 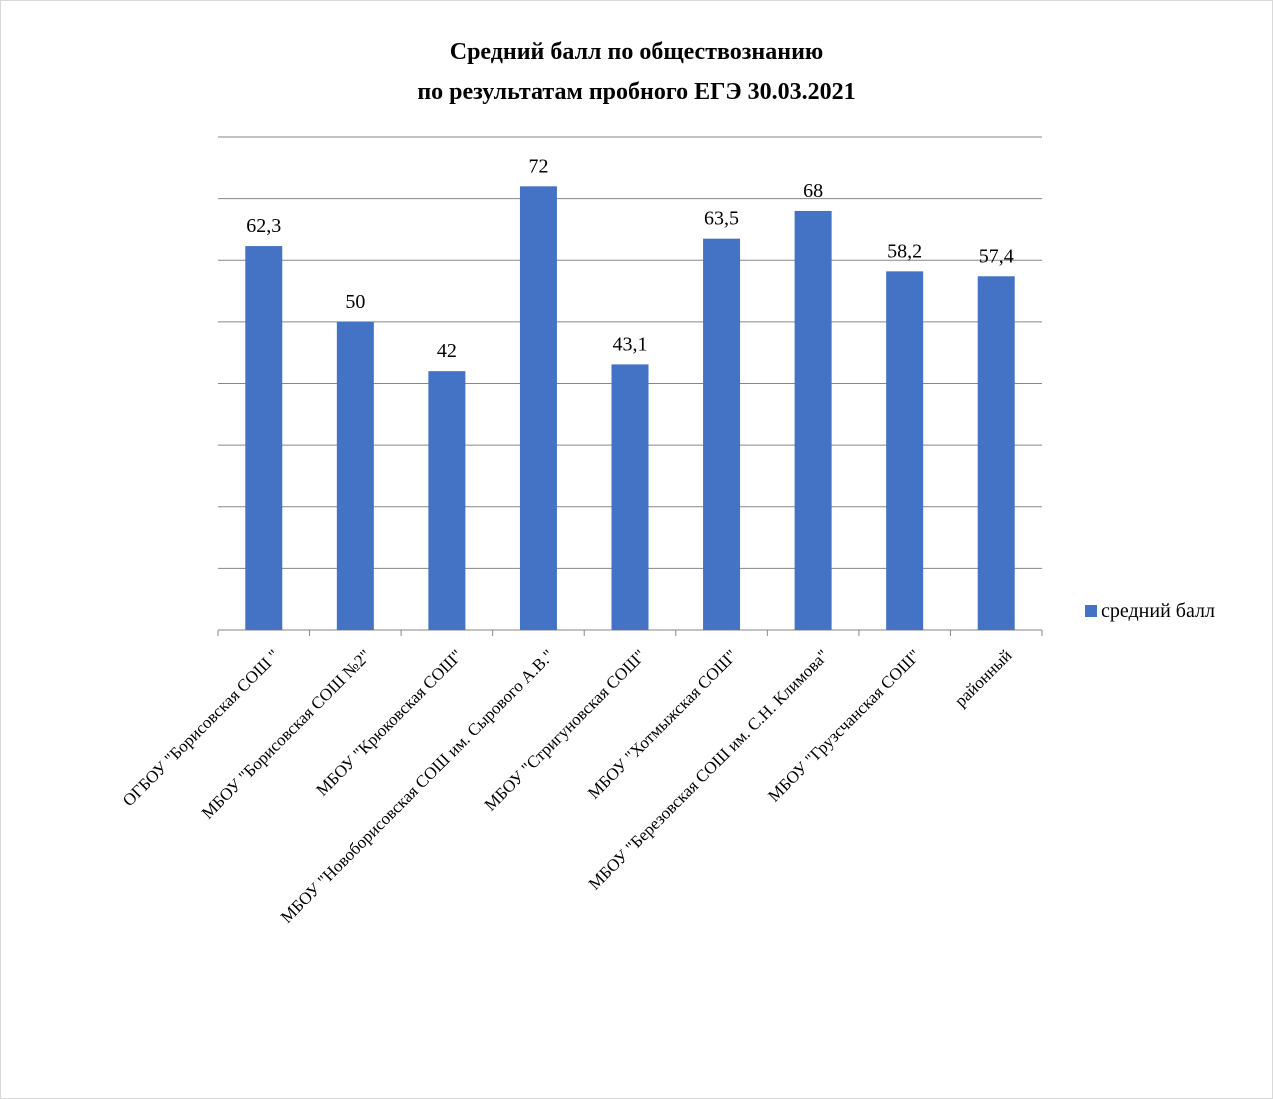 What do you see at coordinates (355, 302) in the screenshot?
I see `data-label: 50` at bounding box center [355, 302].